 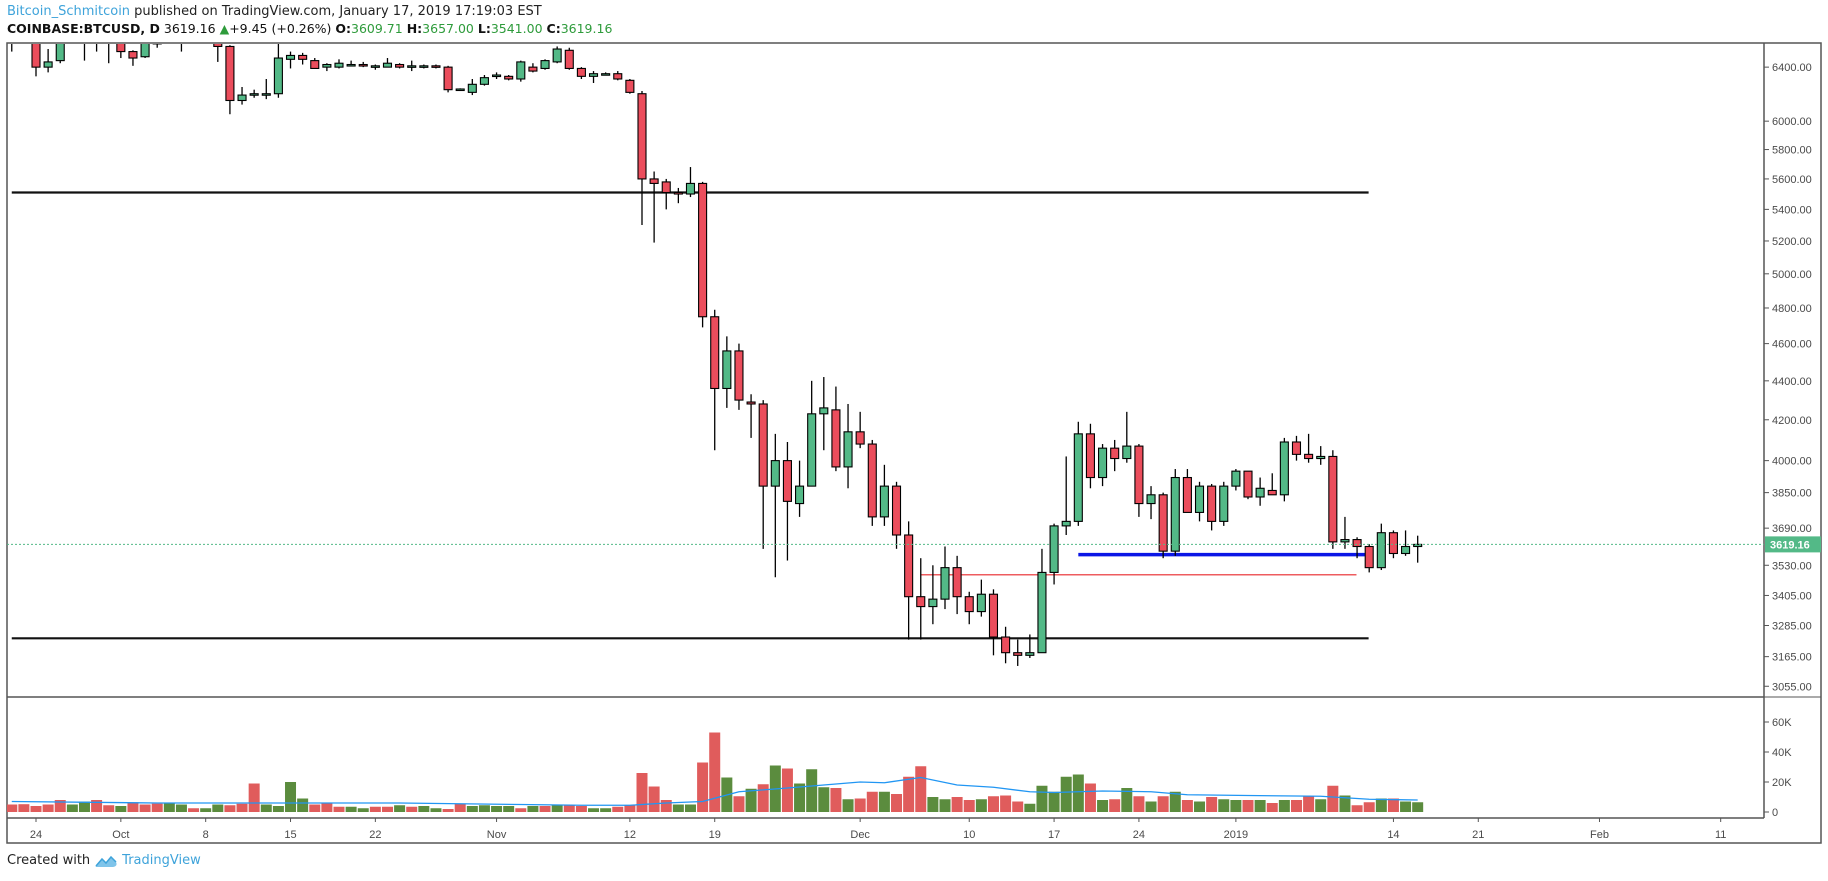 I want to click on price-tick-label: 5800.00, so click(x=1792, y=151).